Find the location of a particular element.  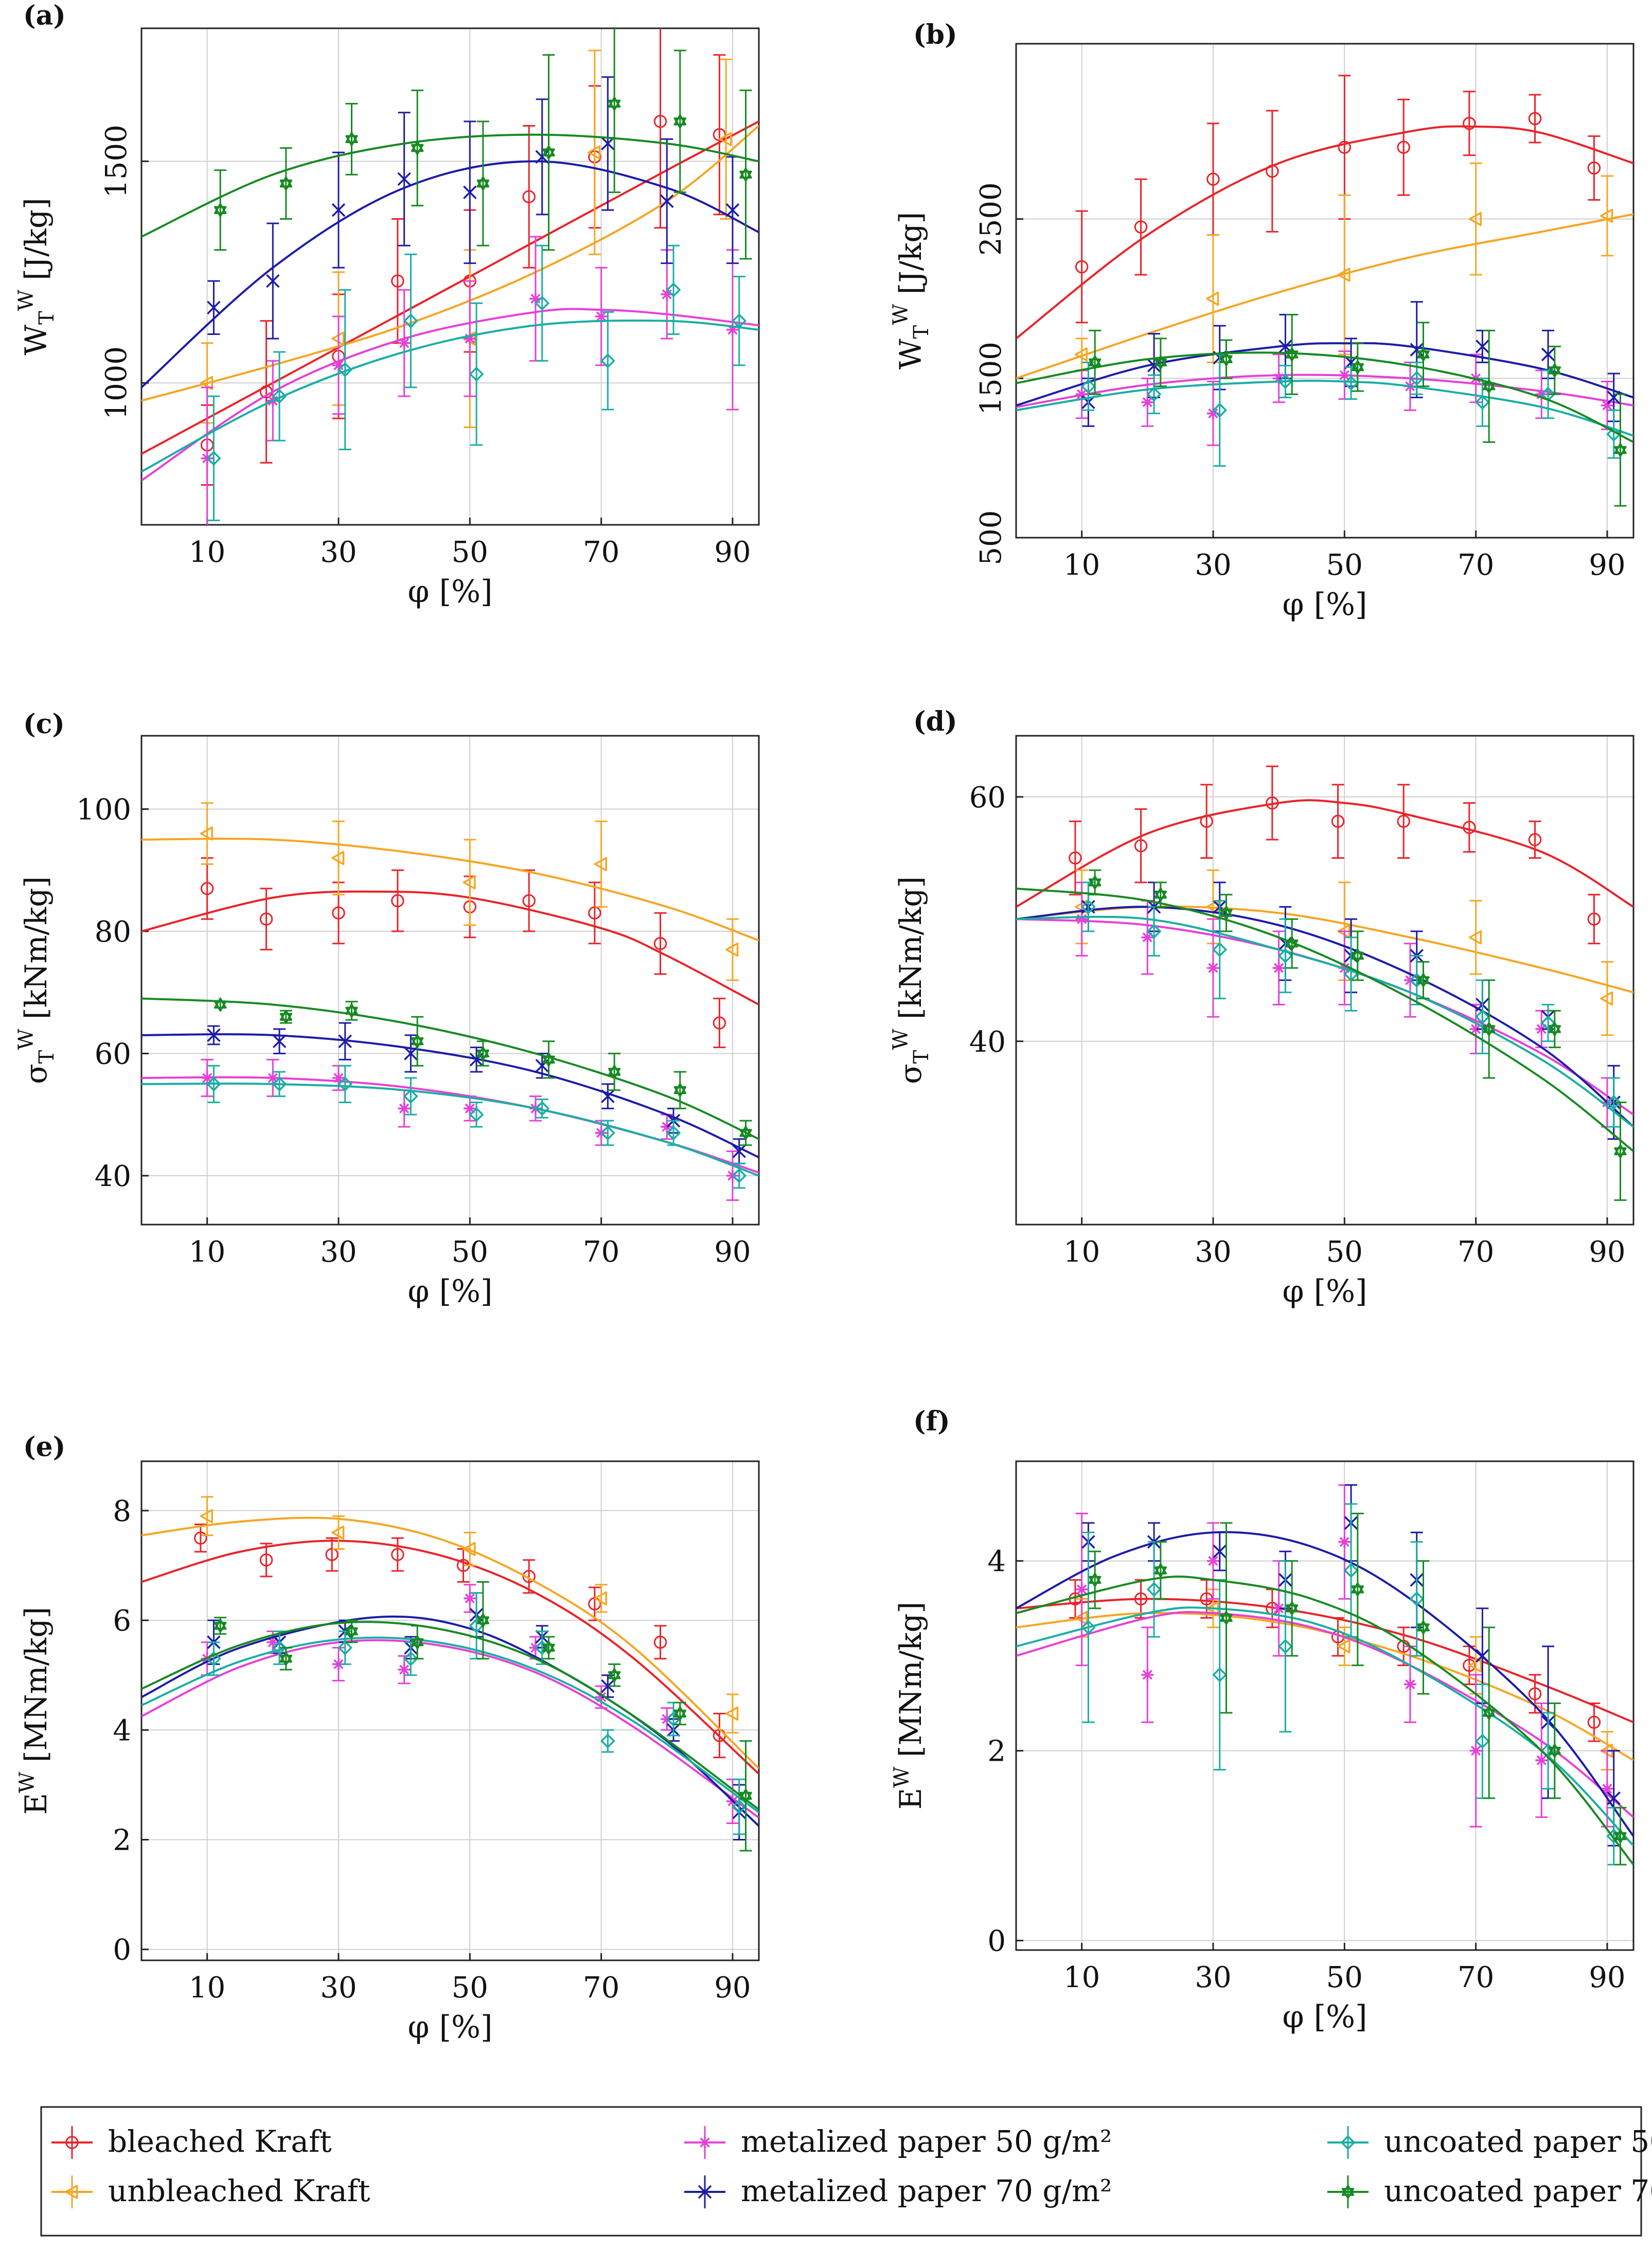

panel-label: (e) is located at coordinates (44, 1447).